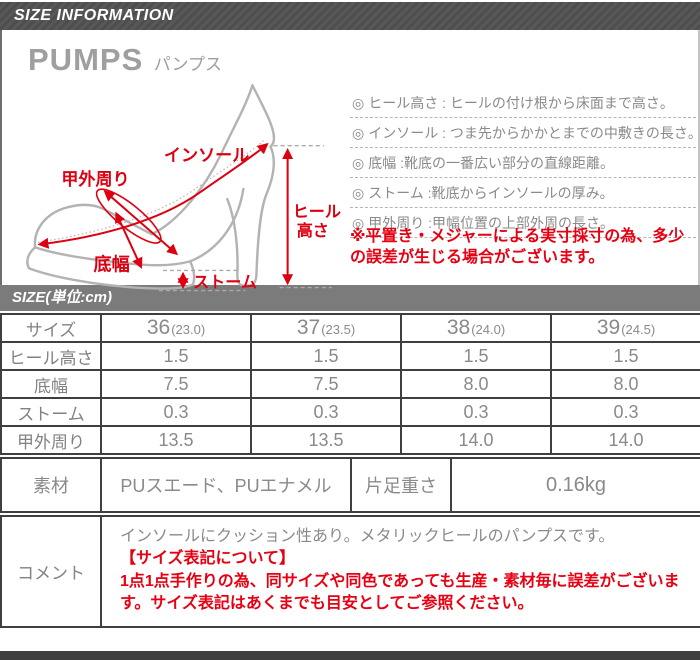 The height and width of the screenshot is (660, 700). Describe the element at coordinates (367, 536) in the screenshot. I see `comment-description: インソールにクッション性あり。メタリックヒールのパンプスです。` at that location.